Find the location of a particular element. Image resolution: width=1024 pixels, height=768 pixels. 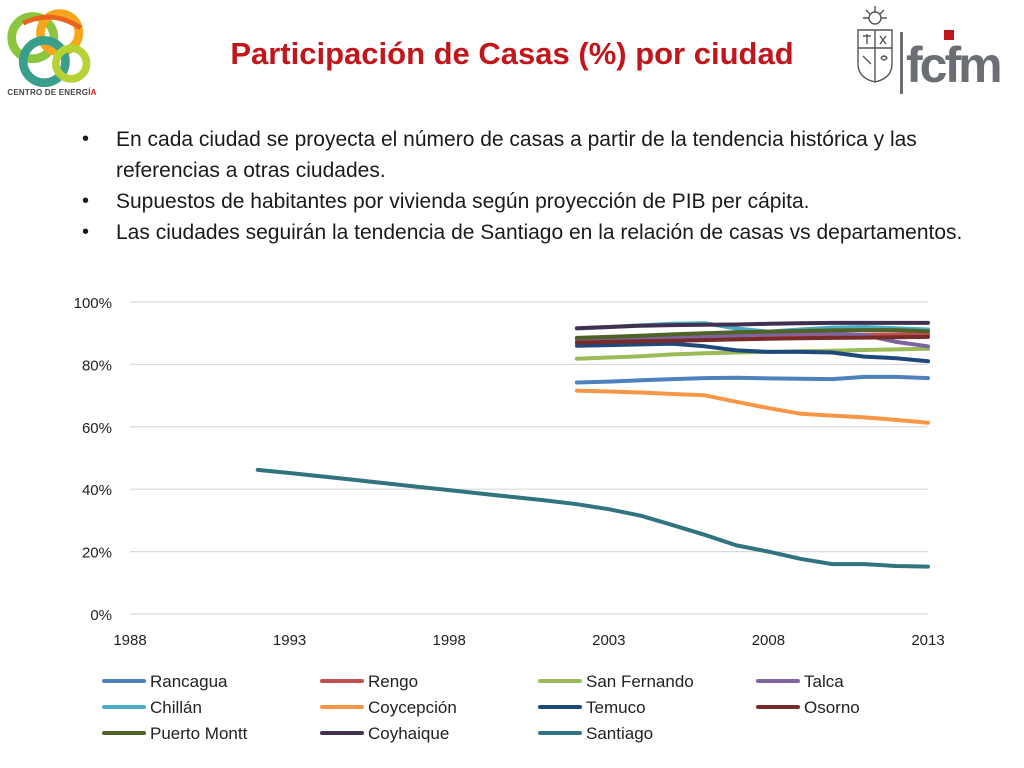

y-tick-label: 0% is located at coordinates (101, 615).